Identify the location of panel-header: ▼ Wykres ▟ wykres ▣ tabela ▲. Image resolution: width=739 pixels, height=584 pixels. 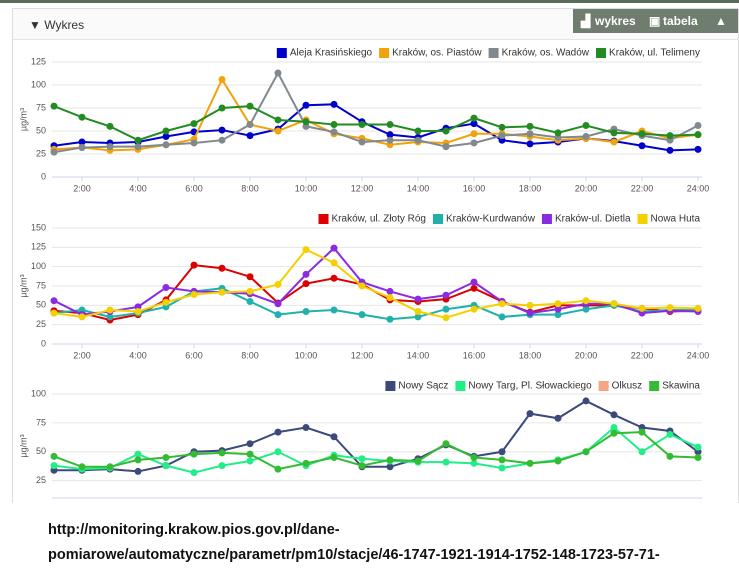
(375, 24).